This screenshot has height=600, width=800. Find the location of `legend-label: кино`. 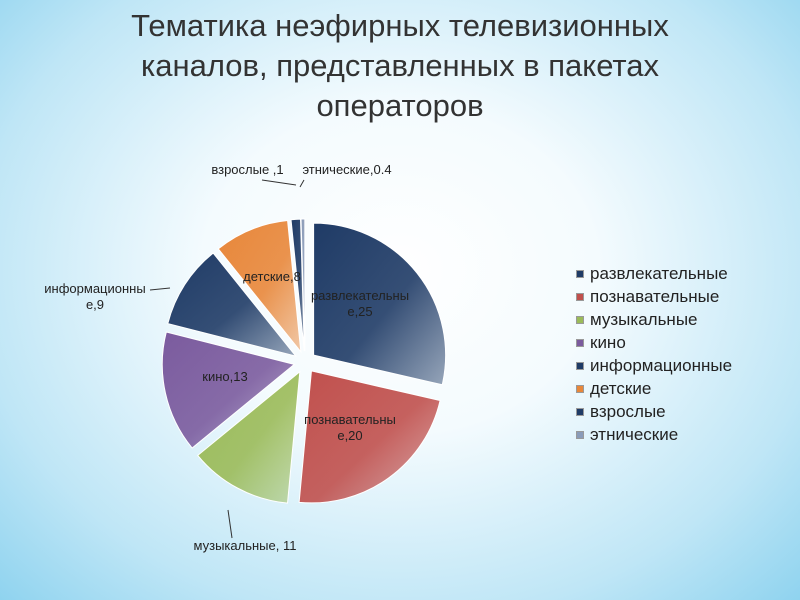

legend-label: кино is located at coordinates (608, 342).